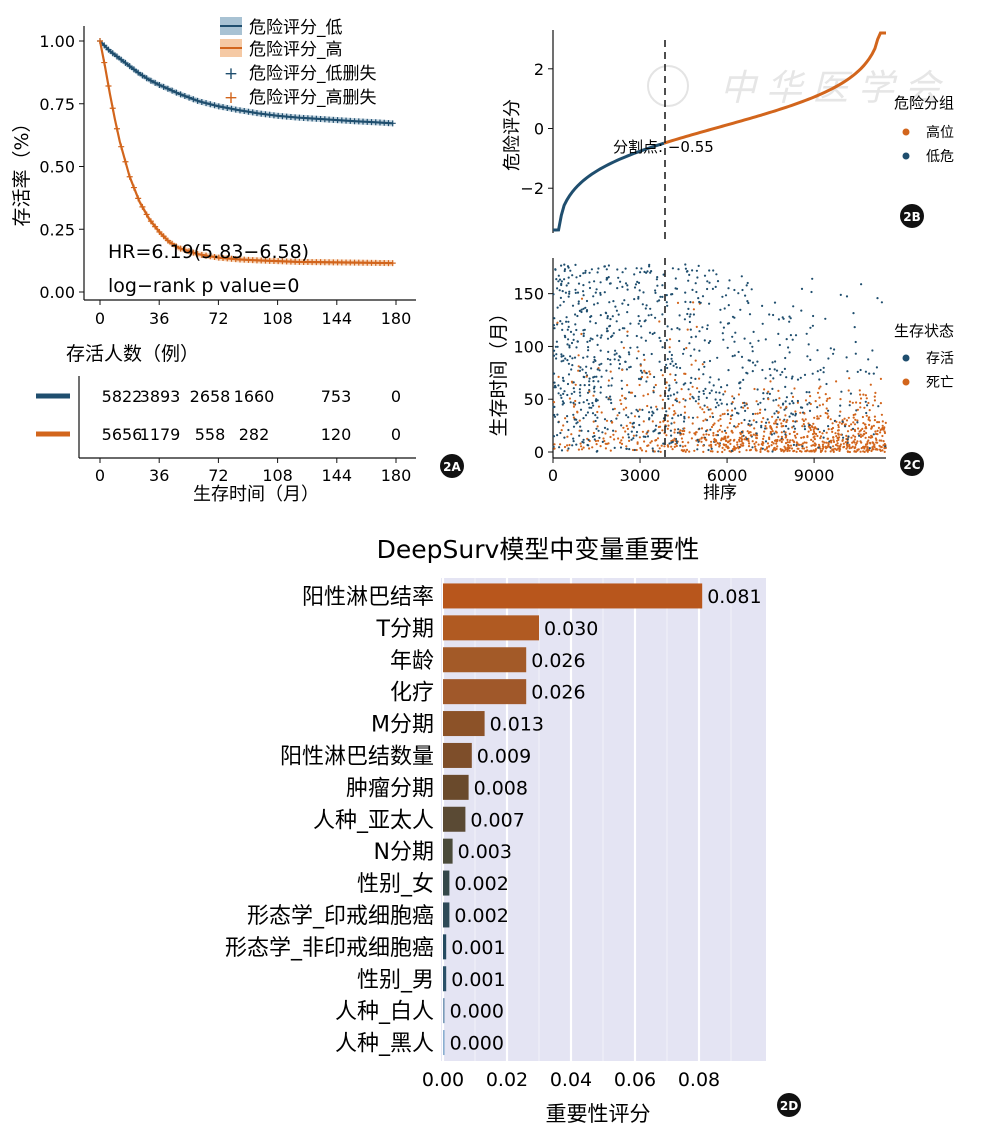 This screenshot has height=1135, width=983. I want to click on risk-table-cell: 0, so click(396, 434).